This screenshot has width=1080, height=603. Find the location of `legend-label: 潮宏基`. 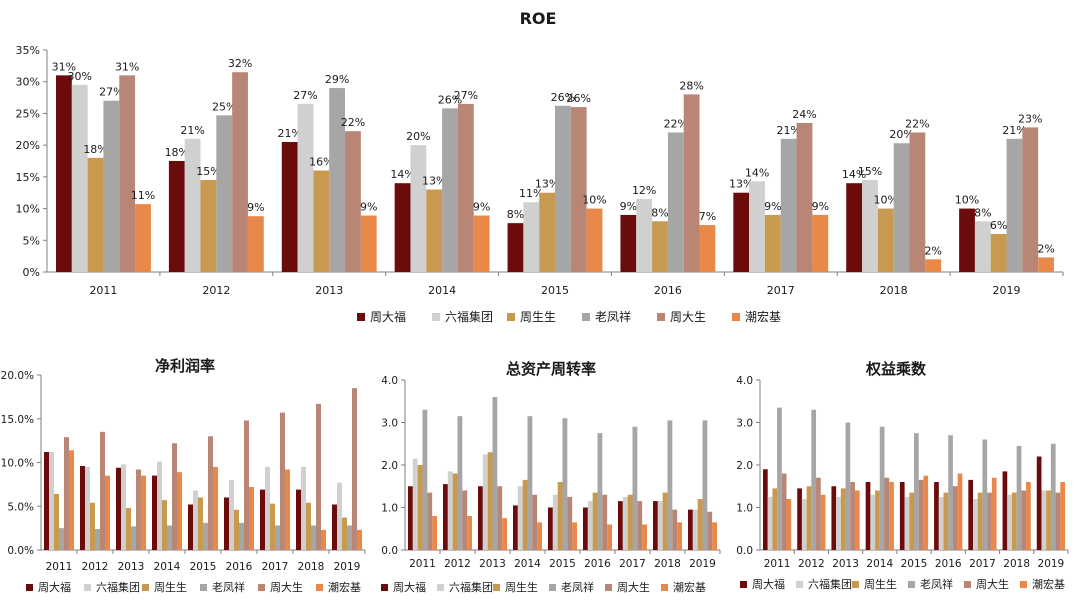

legend-label: 潮宏基 is located at coordinates (1048, 584).